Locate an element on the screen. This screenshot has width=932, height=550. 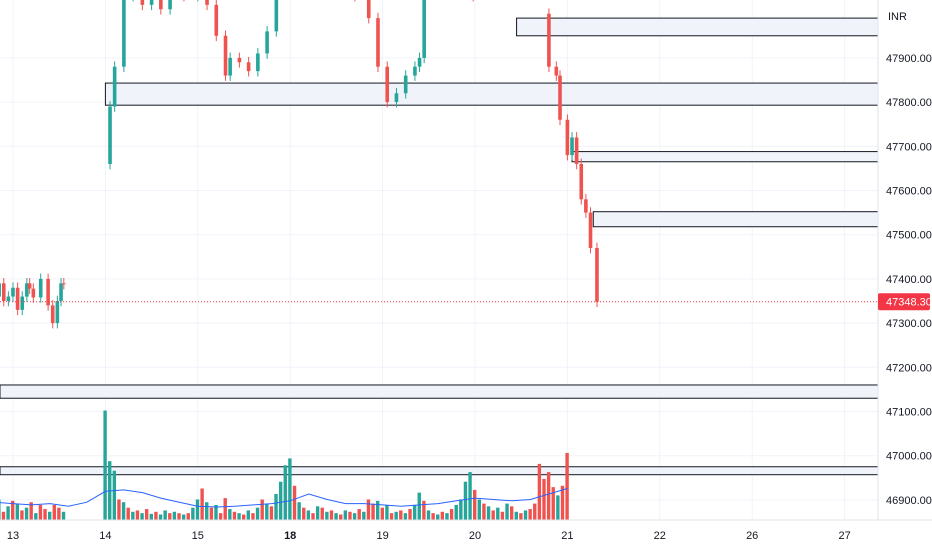
time-scale: 13 14 15 18 19 20 21 22 26 27 is located at coordinates (429, 536).